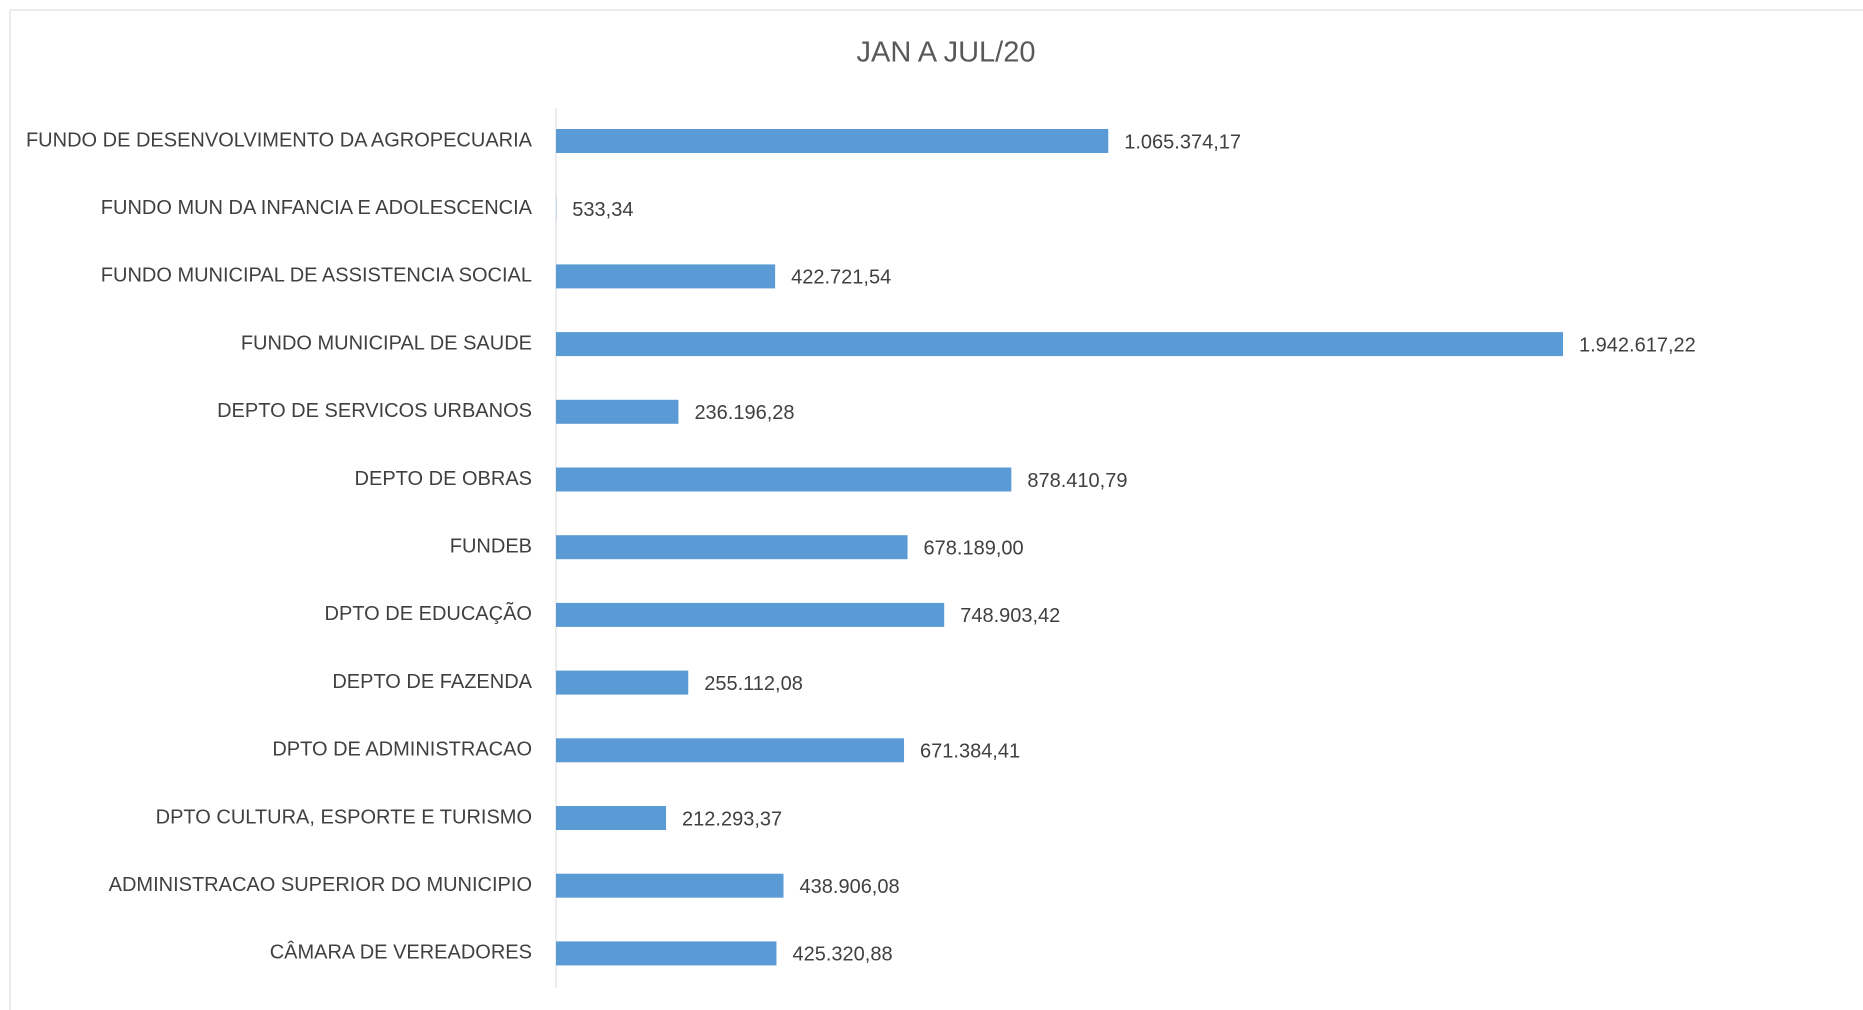  Describe the element at coordinates (732, 819) in the screenshot. I see `data-label: 212.293,37` at that location.